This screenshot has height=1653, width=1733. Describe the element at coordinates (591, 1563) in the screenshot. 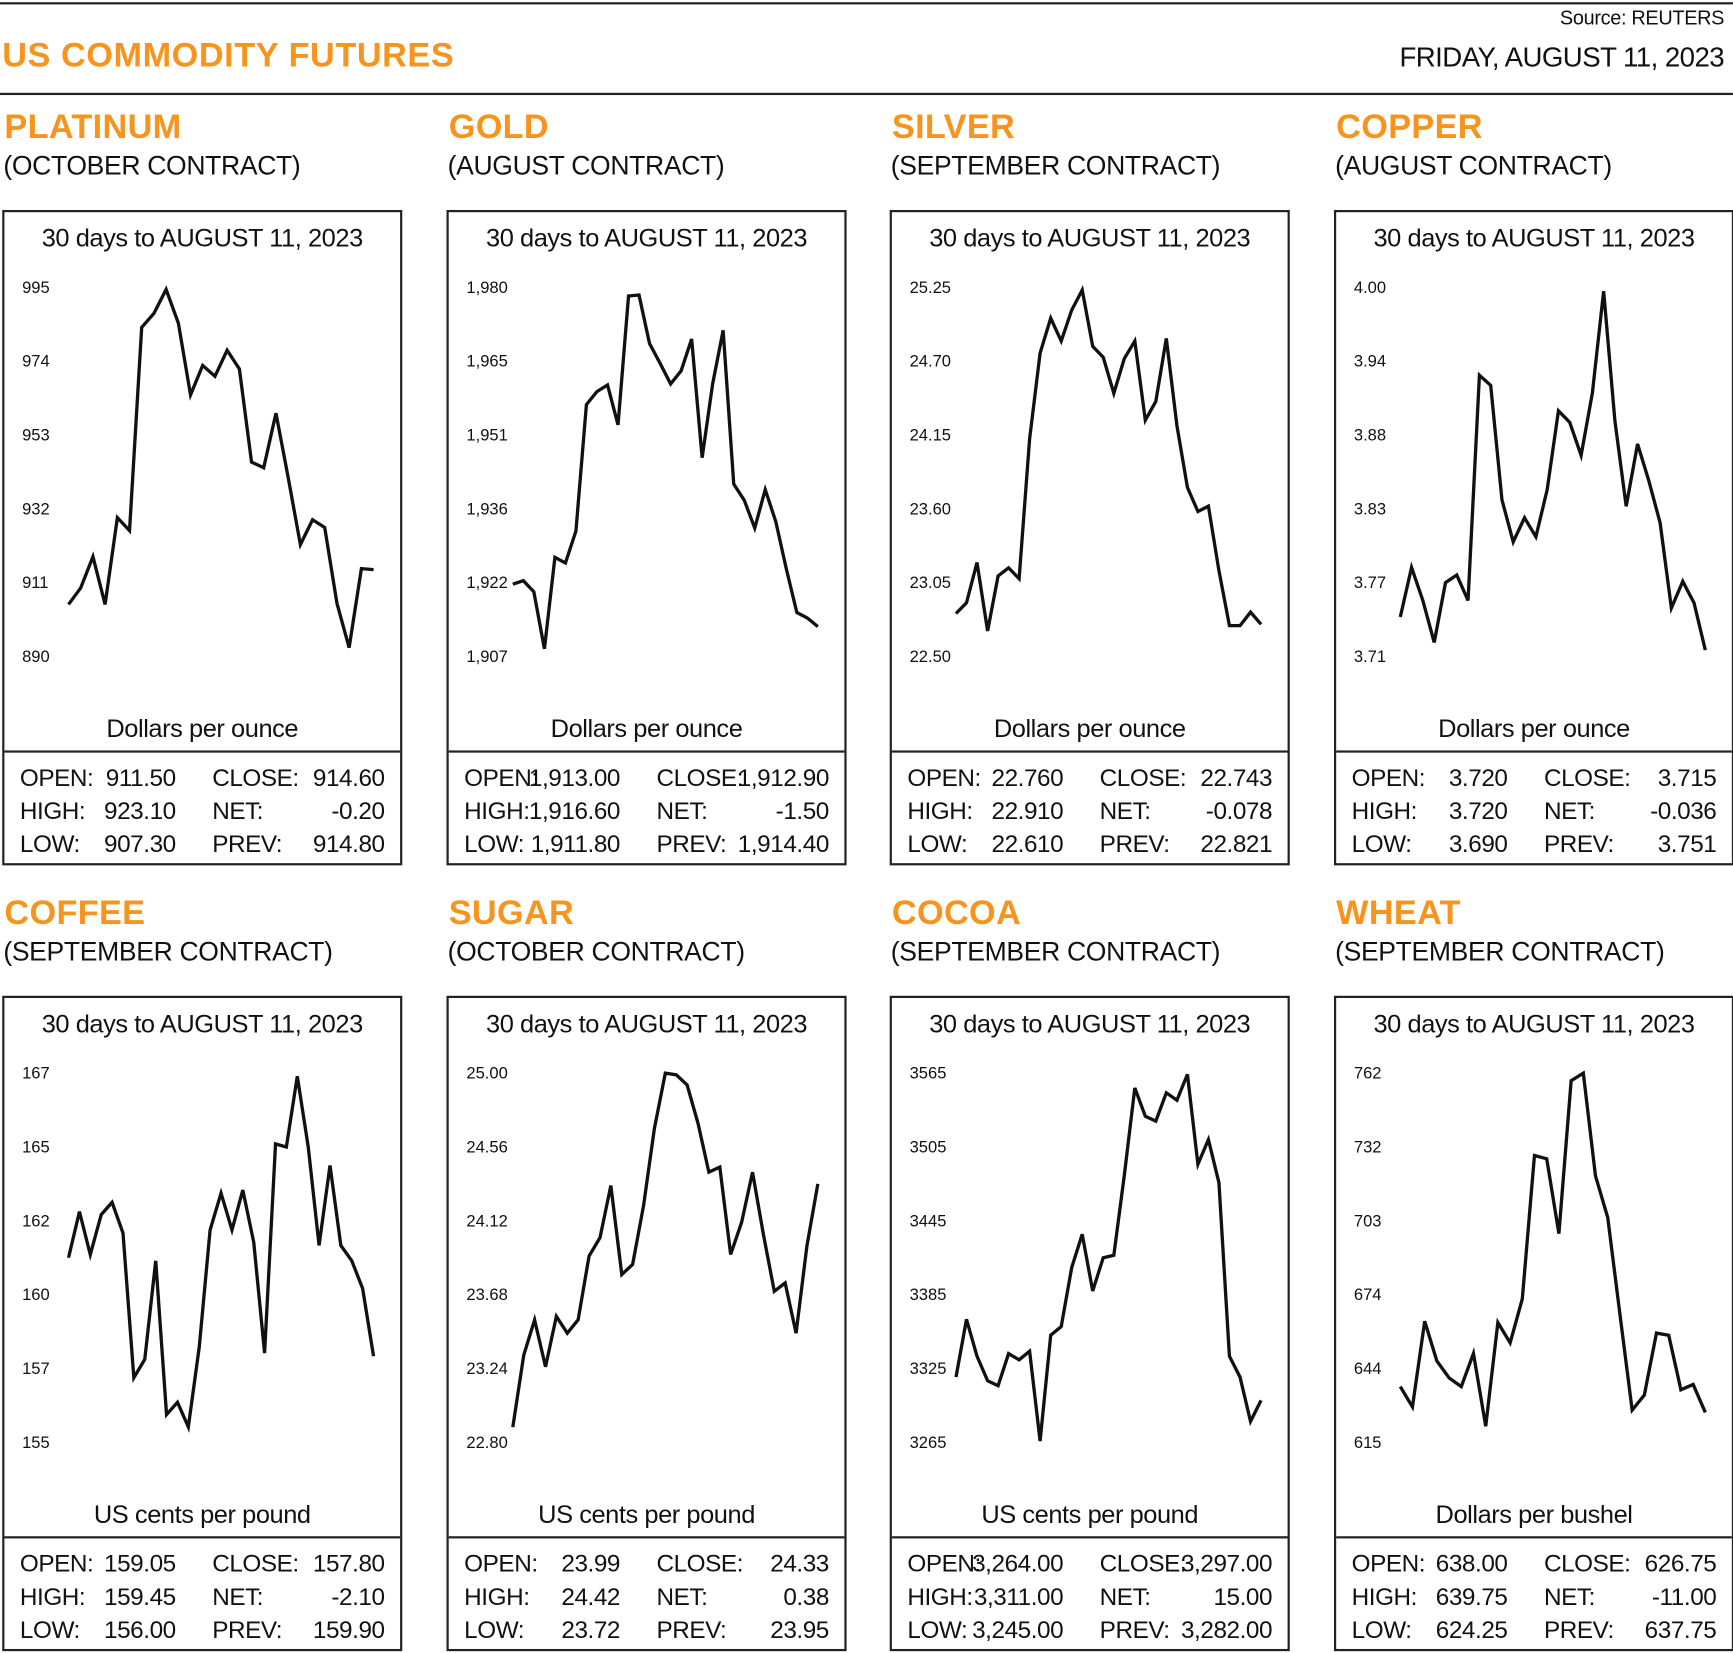

I see `stat-value-open: 23.99` at that location.